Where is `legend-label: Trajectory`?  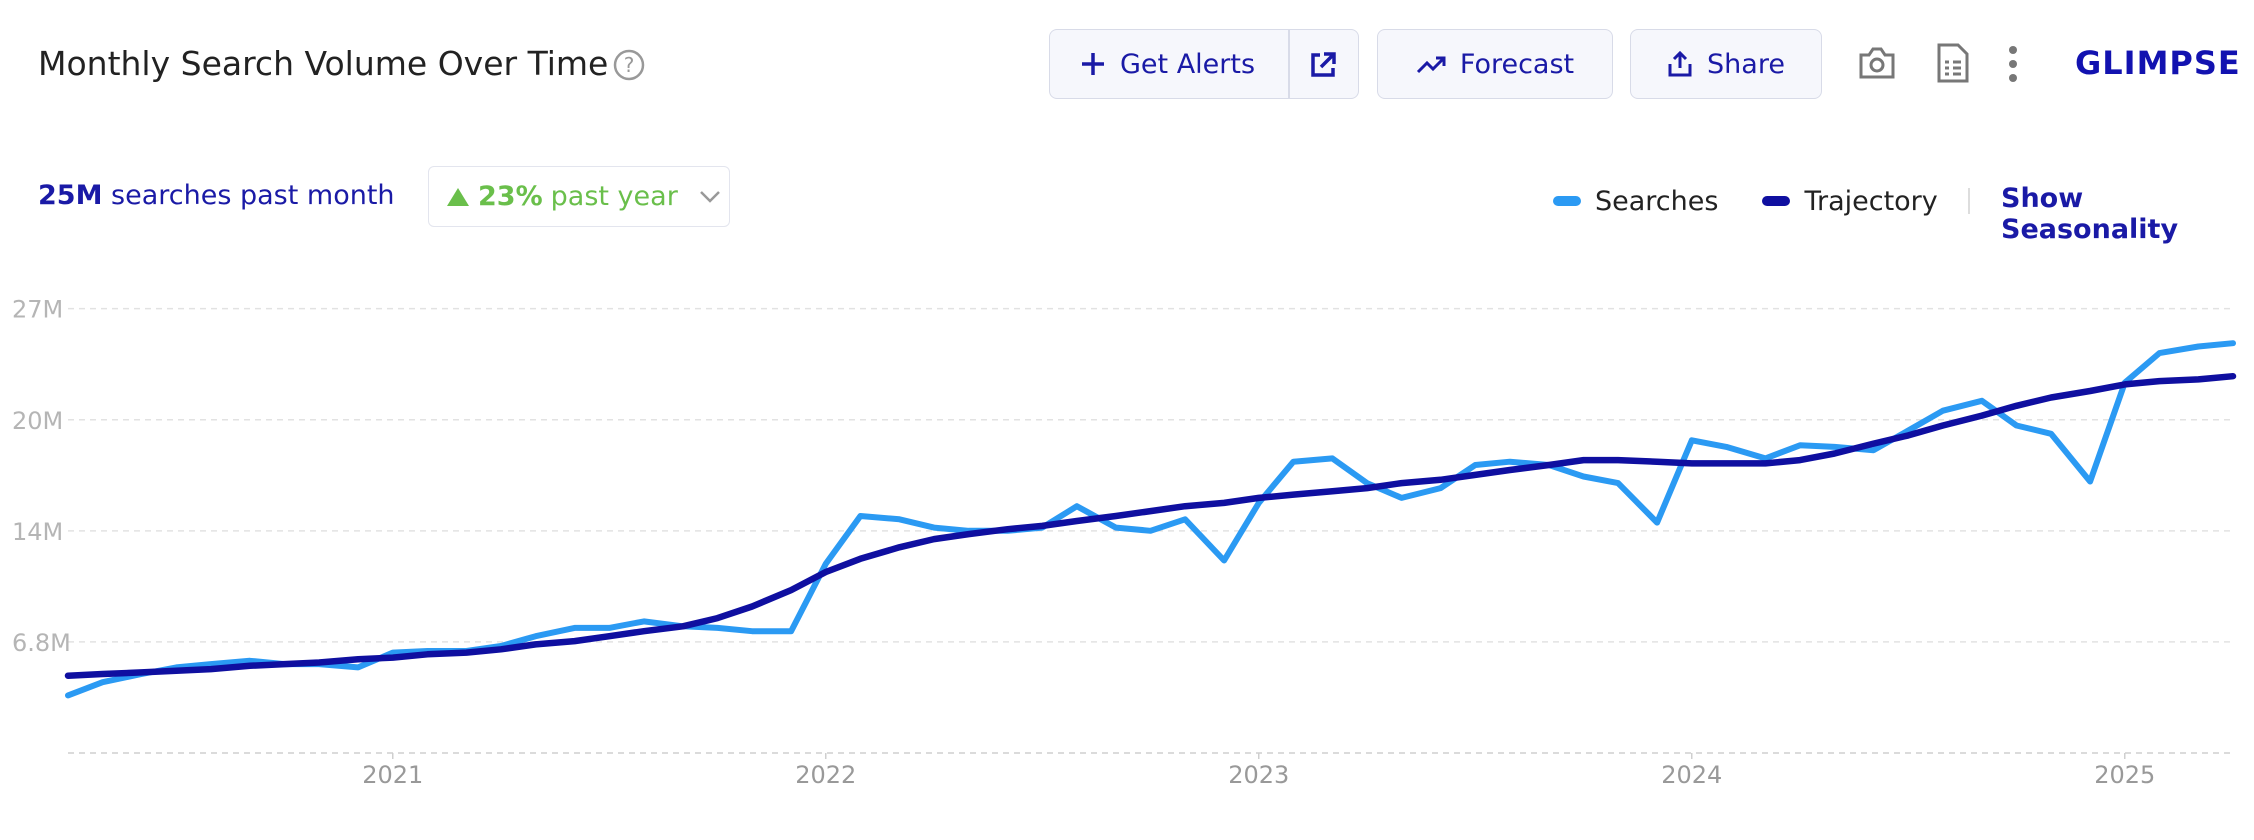 legend-label: Trajectory is located at coordinates (1871, 201).